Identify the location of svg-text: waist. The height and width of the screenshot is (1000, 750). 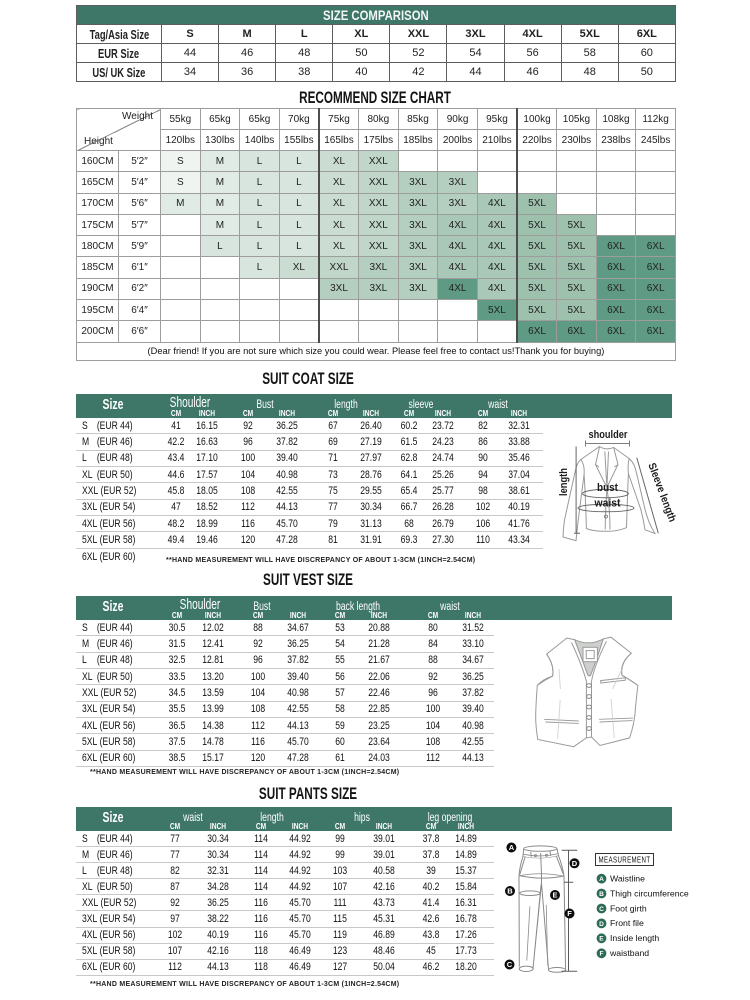
(607, 504).